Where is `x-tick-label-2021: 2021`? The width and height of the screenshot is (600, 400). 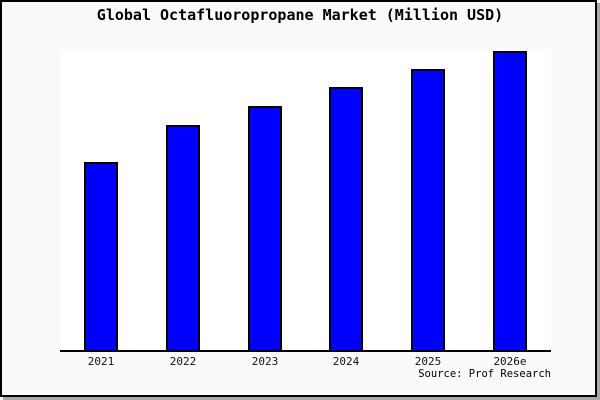 x-tick-label-2021: 2021 is located at coordinates (101, 361).